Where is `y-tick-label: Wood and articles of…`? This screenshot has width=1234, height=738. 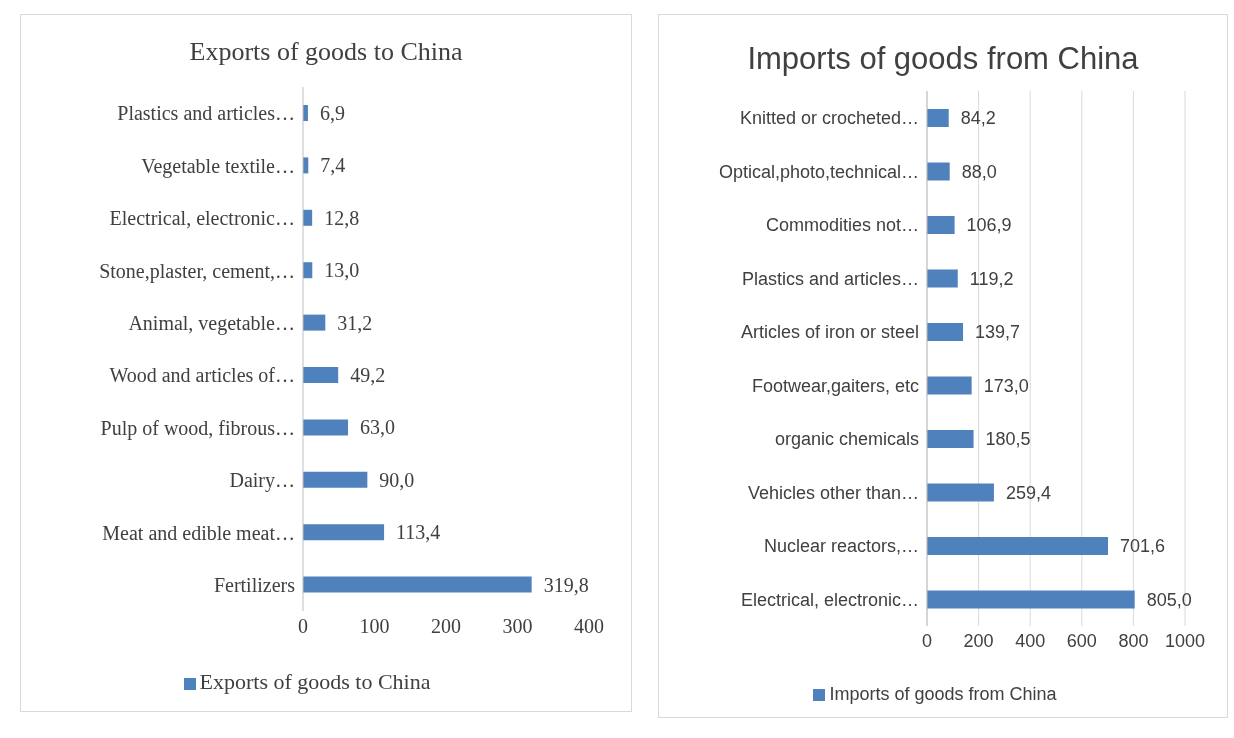
y-tick-label: Wood and articles of… is located at coordinates (202, 375).